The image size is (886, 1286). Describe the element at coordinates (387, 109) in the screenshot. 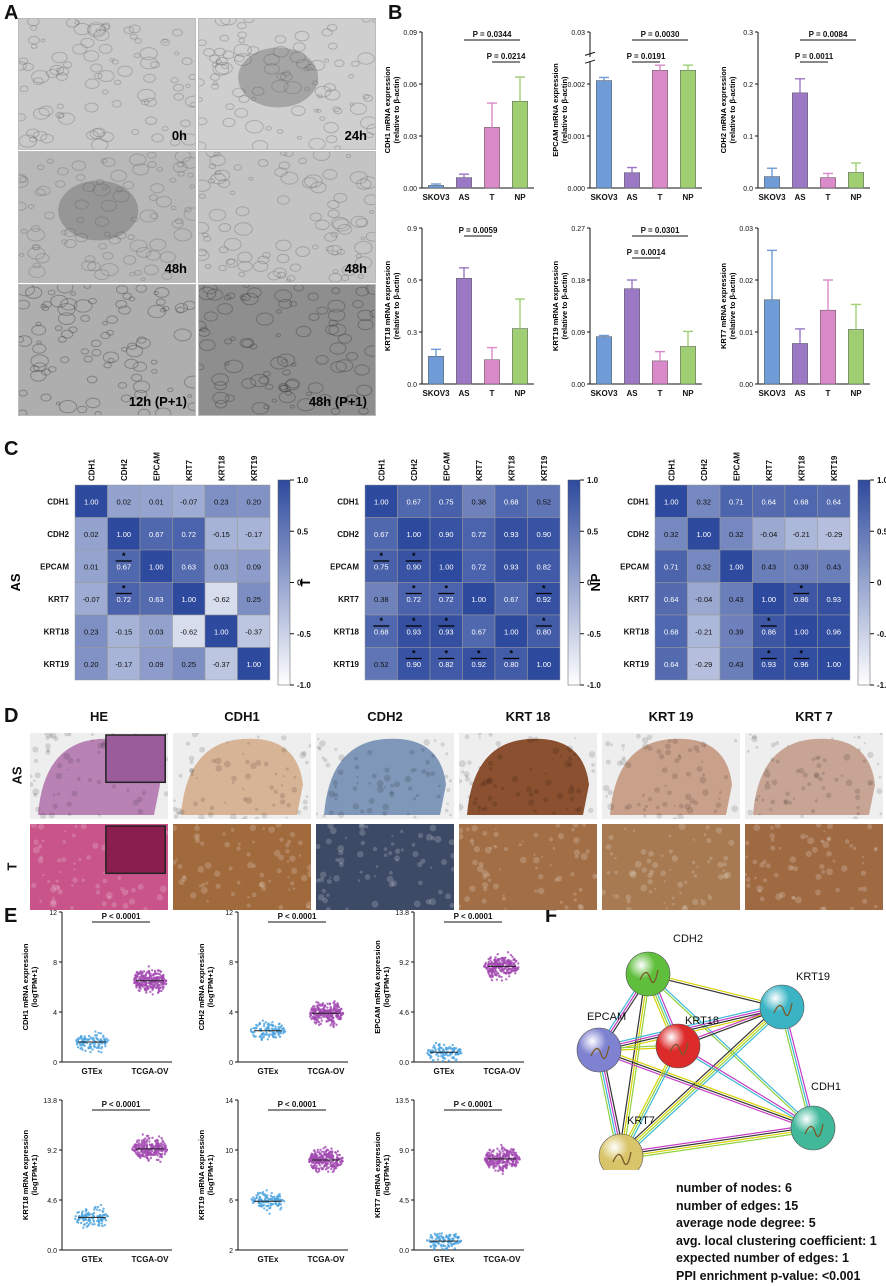

I see `y-axis-title-line: CDH1 mRNA expression` at that location.